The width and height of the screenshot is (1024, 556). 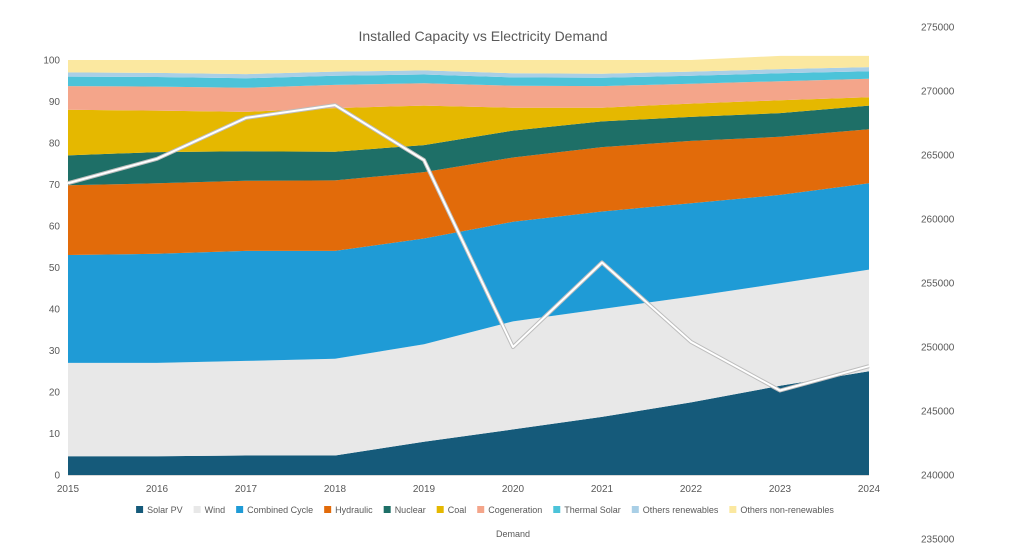 What do you see at coordinates (787, 510) in the screenshot?
I see `legend-label: Others non-renewables` at bounding box center [787, 510].